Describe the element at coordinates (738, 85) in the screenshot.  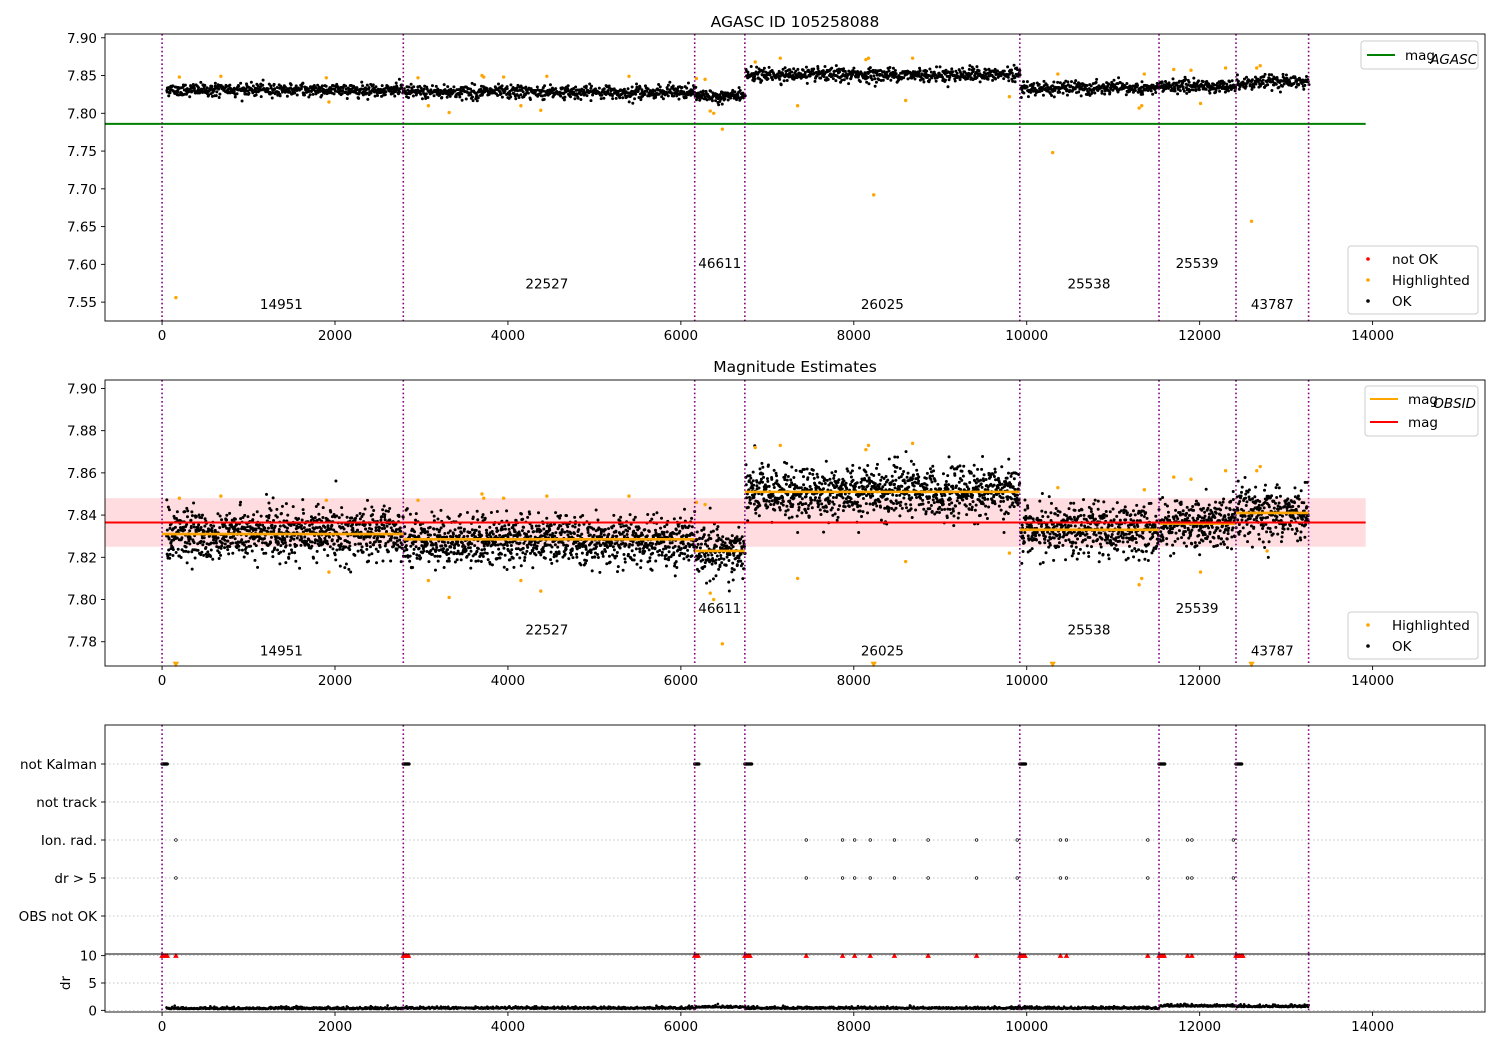
I see `ok-points` at that location.